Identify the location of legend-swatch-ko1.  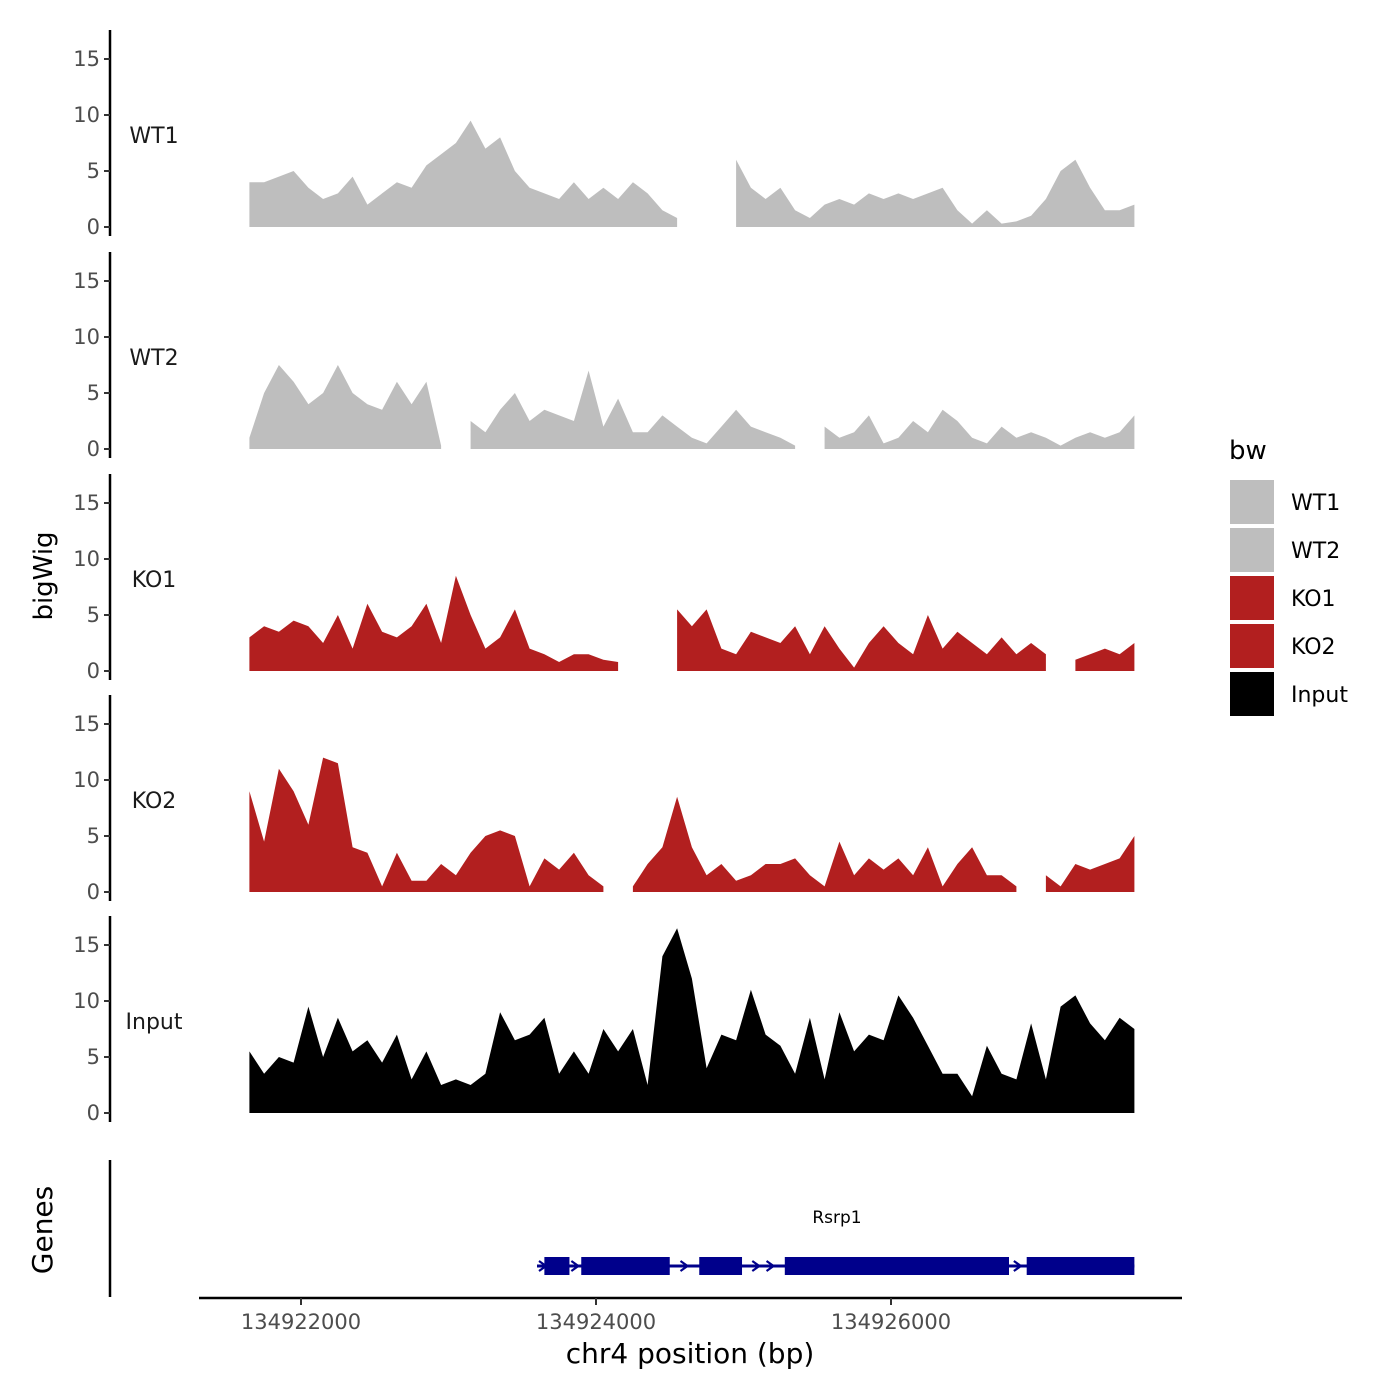
(1252, 598).